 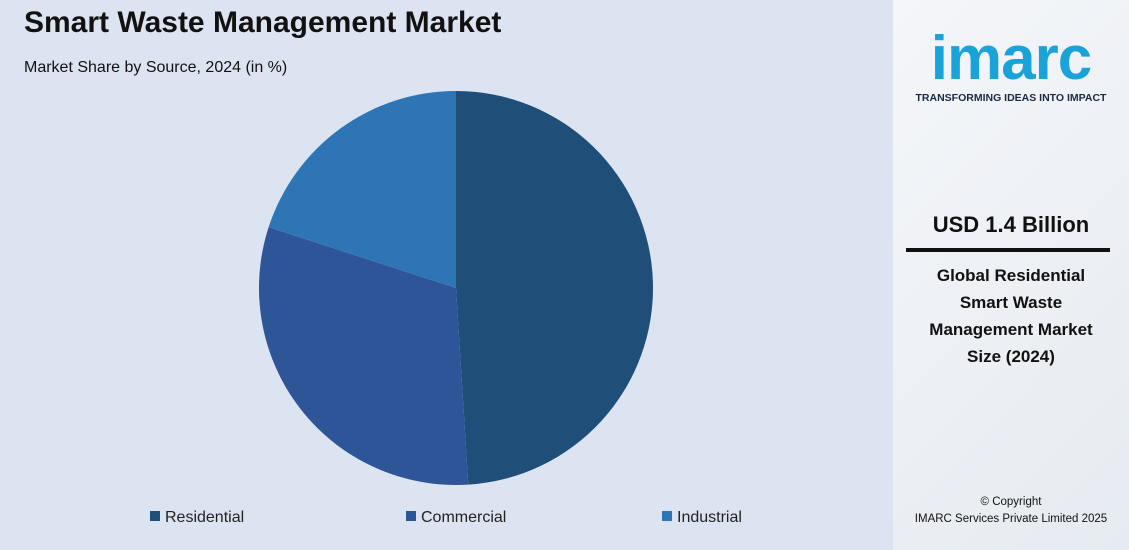 I want to click on chart-title: Smart Waste Management Market, so click(x=262, y=22).